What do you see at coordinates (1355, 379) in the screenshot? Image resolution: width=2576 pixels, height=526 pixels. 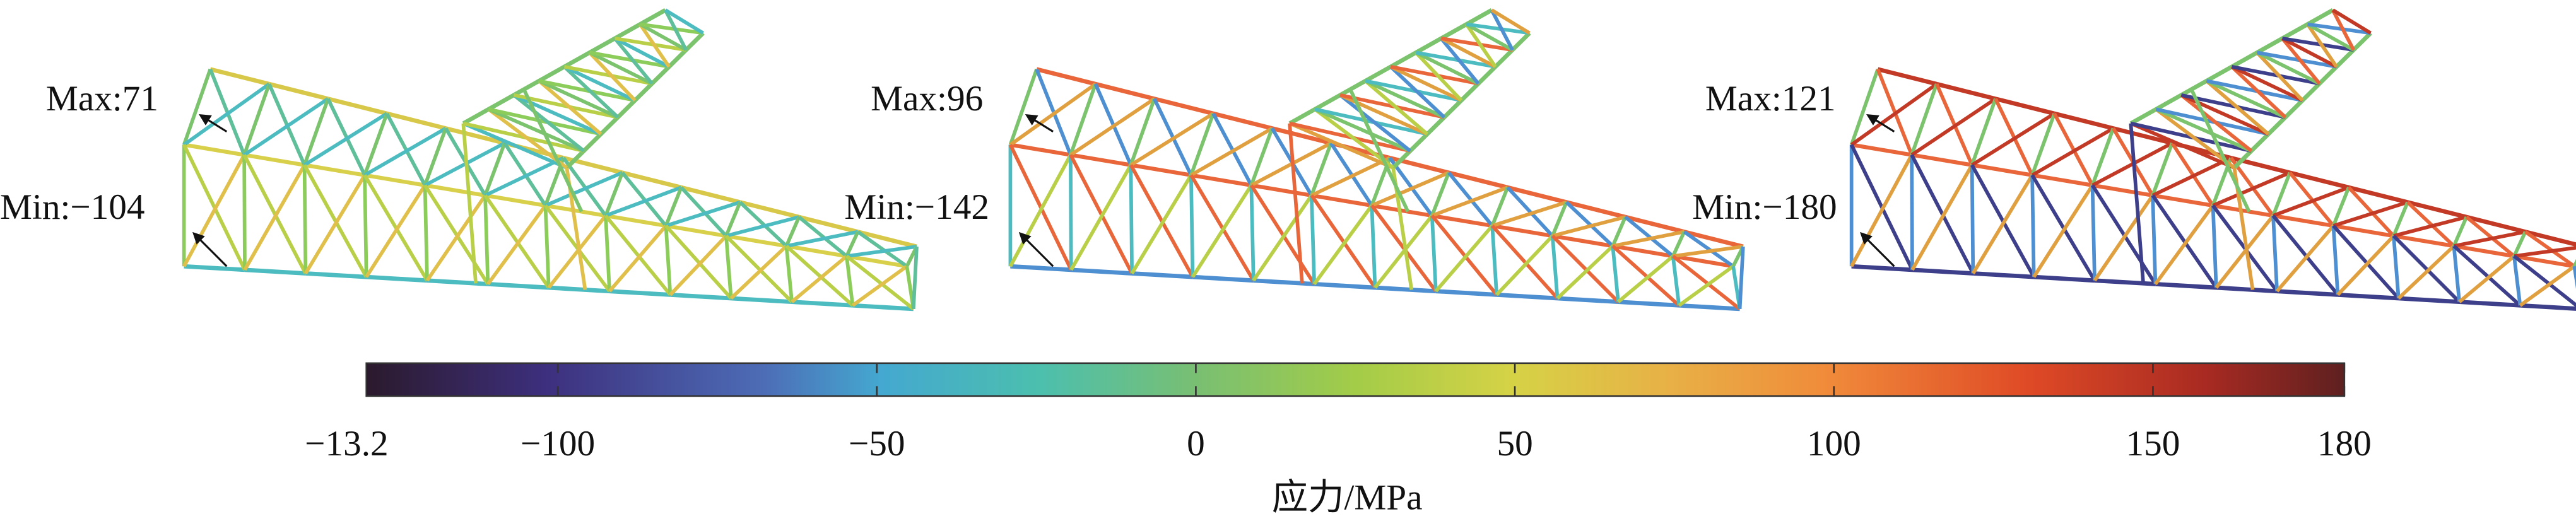 I see `colorbar` at bounding box center [1355, 379].